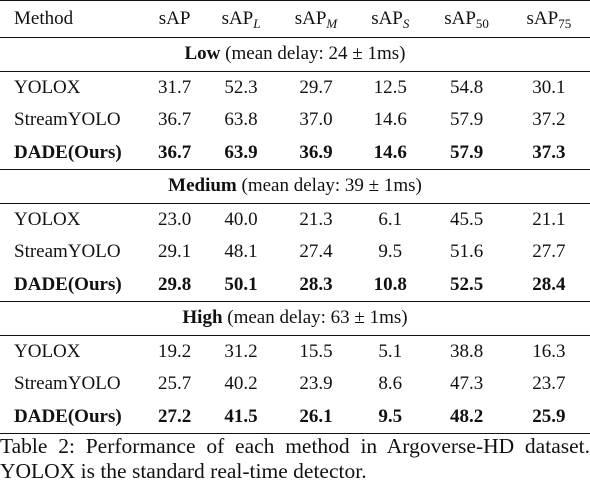 This screenshot has width=590, height=484. What do you see at coordinates (466, 219) in the screenshot?
I see `value-cell: 45.5` at bounding box center [466, 219].